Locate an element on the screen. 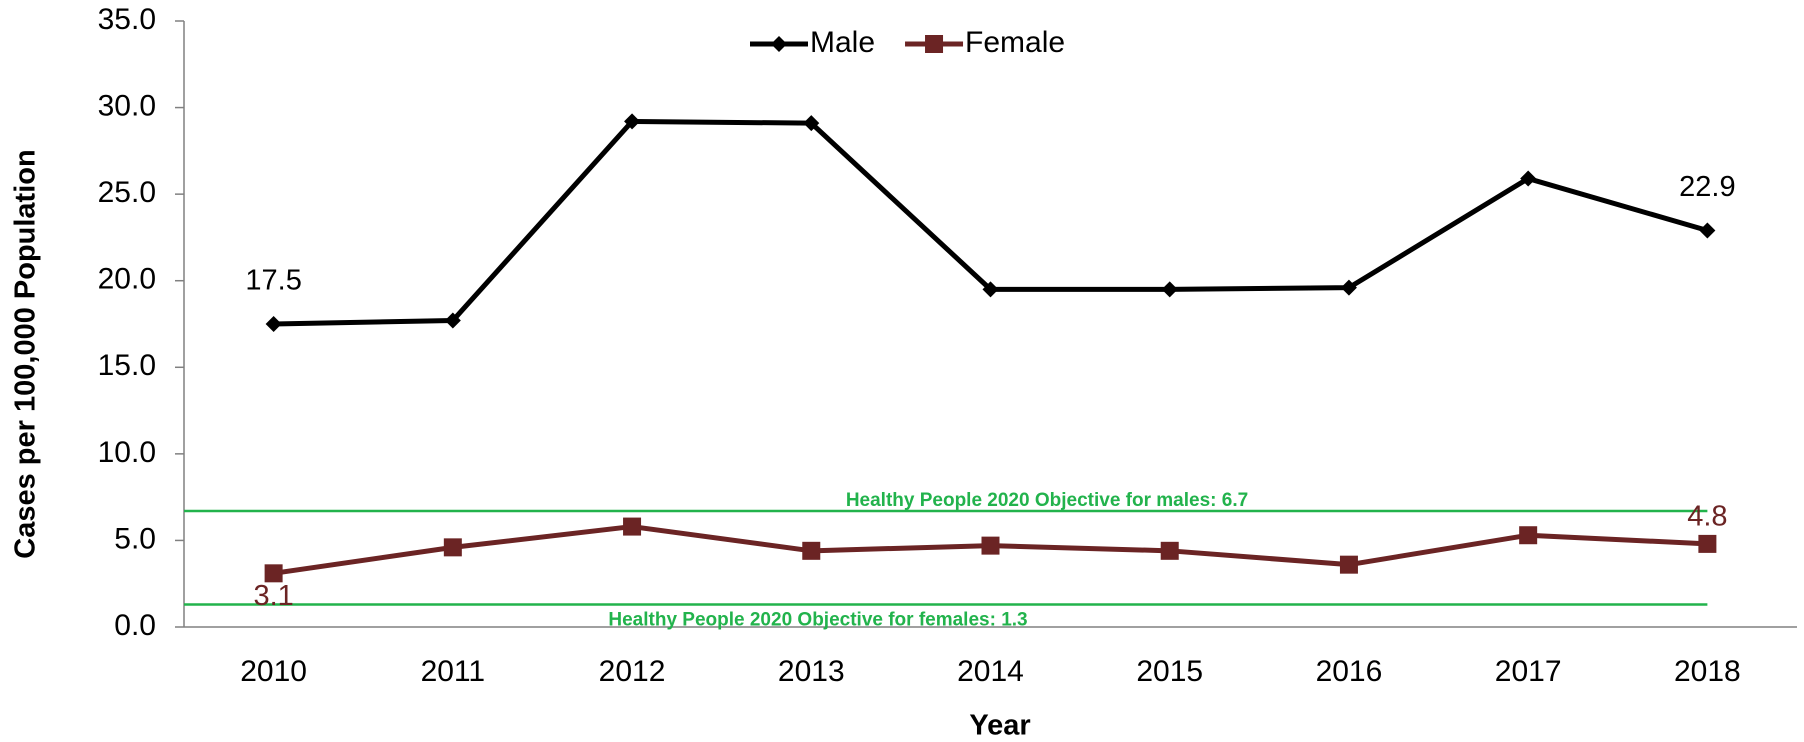  y-tick-label: 5.0 is located at coordinates (135, 538).